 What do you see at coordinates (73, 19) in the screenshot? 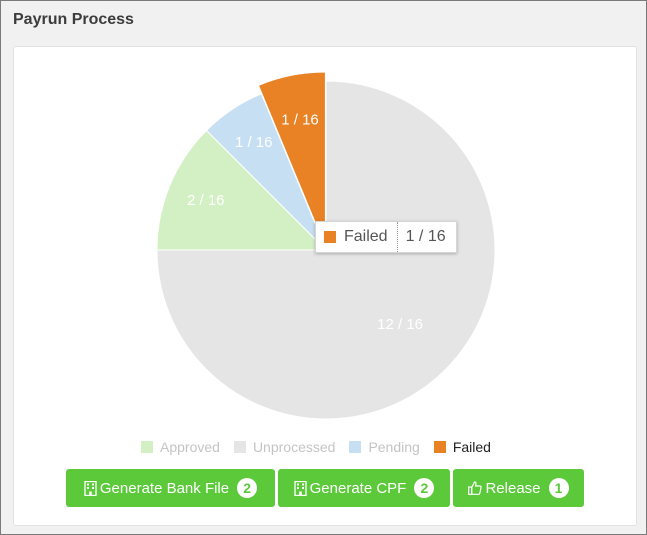
I see `panel-title: Payrun Process` at bounding box center [73, 19].